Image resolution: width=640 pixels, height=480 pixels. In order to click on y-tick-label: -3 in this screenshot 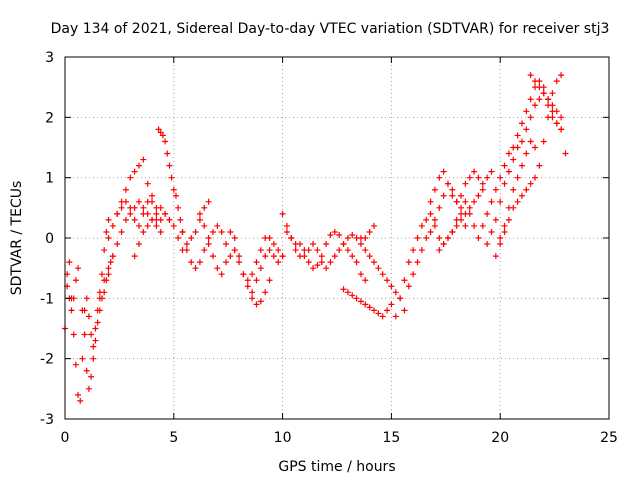, I will do `click(47, 420)`.